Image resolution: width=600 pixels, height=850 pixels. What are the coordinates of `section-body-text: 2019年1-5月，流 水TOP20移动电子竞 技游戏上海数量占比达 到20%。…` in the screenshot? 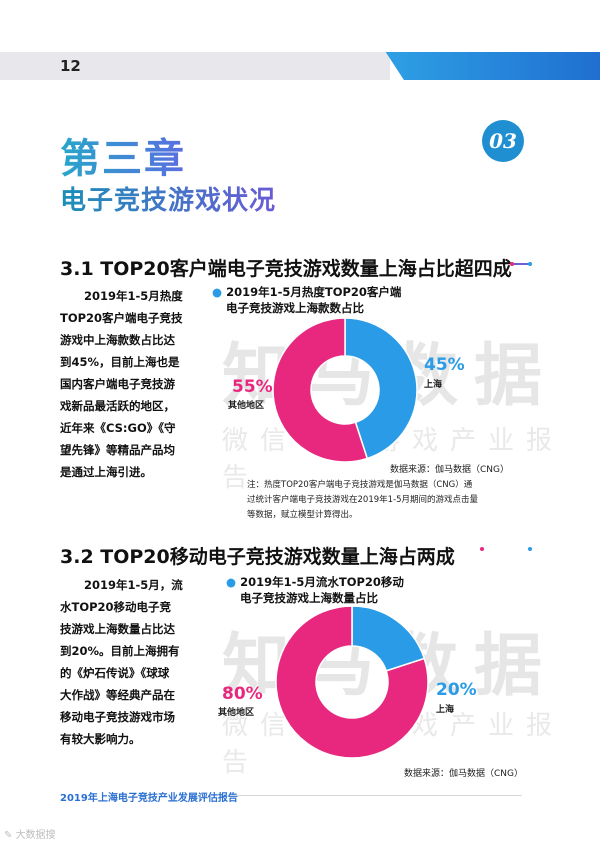 It's located at (121, 662).